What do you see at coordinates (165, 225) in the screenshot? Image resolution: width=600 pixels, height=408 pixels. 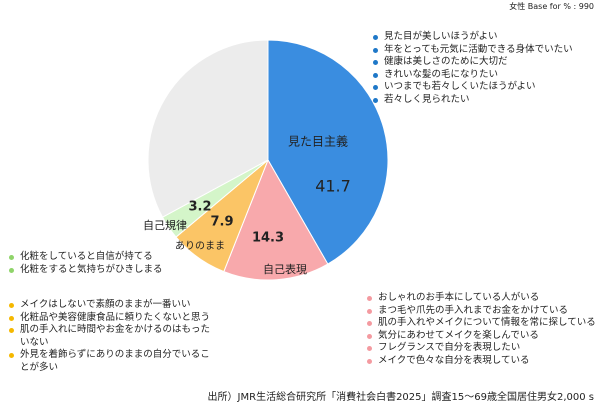 I see `slice-label: 自己規律` at bounding box center [165, 225].